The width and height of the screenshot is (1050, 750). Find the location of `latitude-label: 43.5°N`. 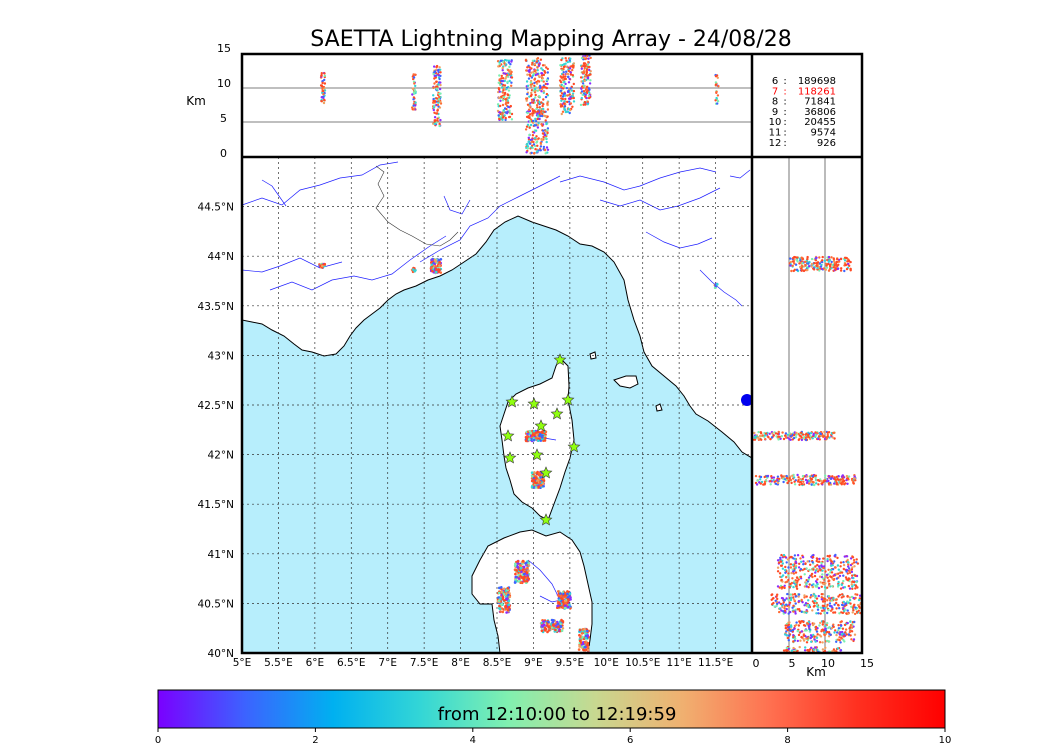

latitude-label: 43.5°N is located at coordinates (216, 307).